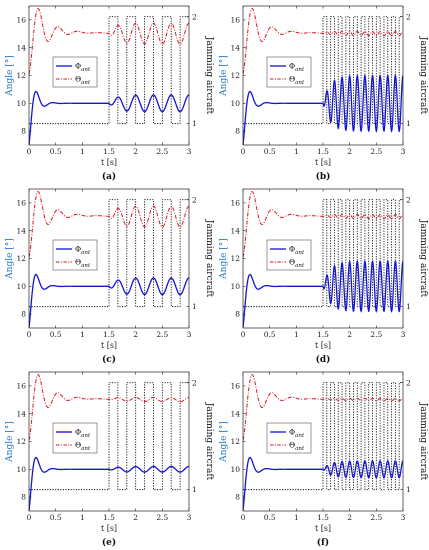  Describe the element at coordinates (56, 151) in the screenshot. I see `x-tick-label: 0.5` at that location.